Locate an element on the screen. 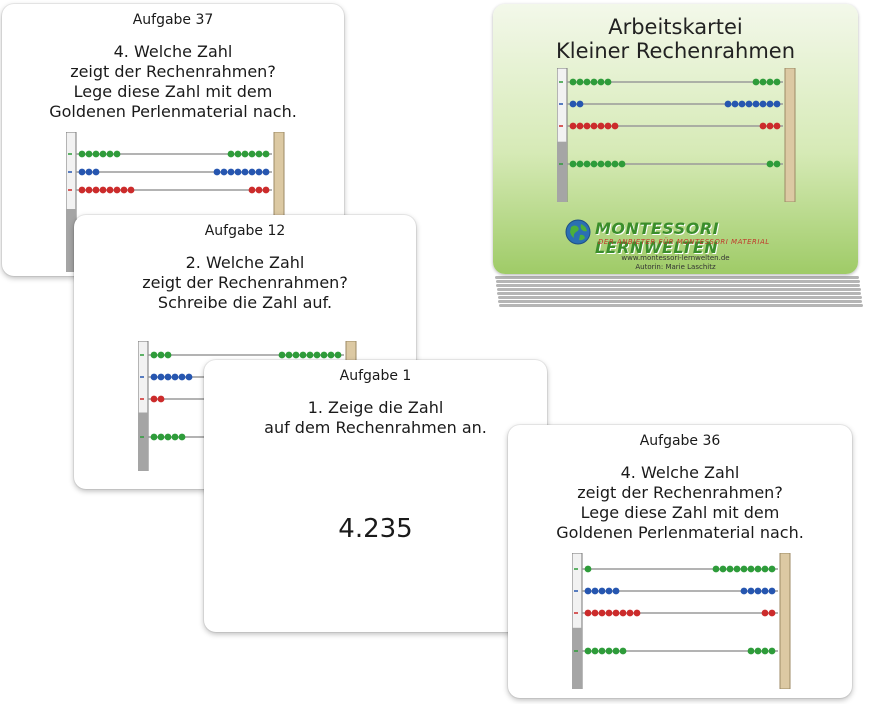 The image size is (880, 704). author-text: Autorin: Marie Laschitz is located at coordinates (675, 267).